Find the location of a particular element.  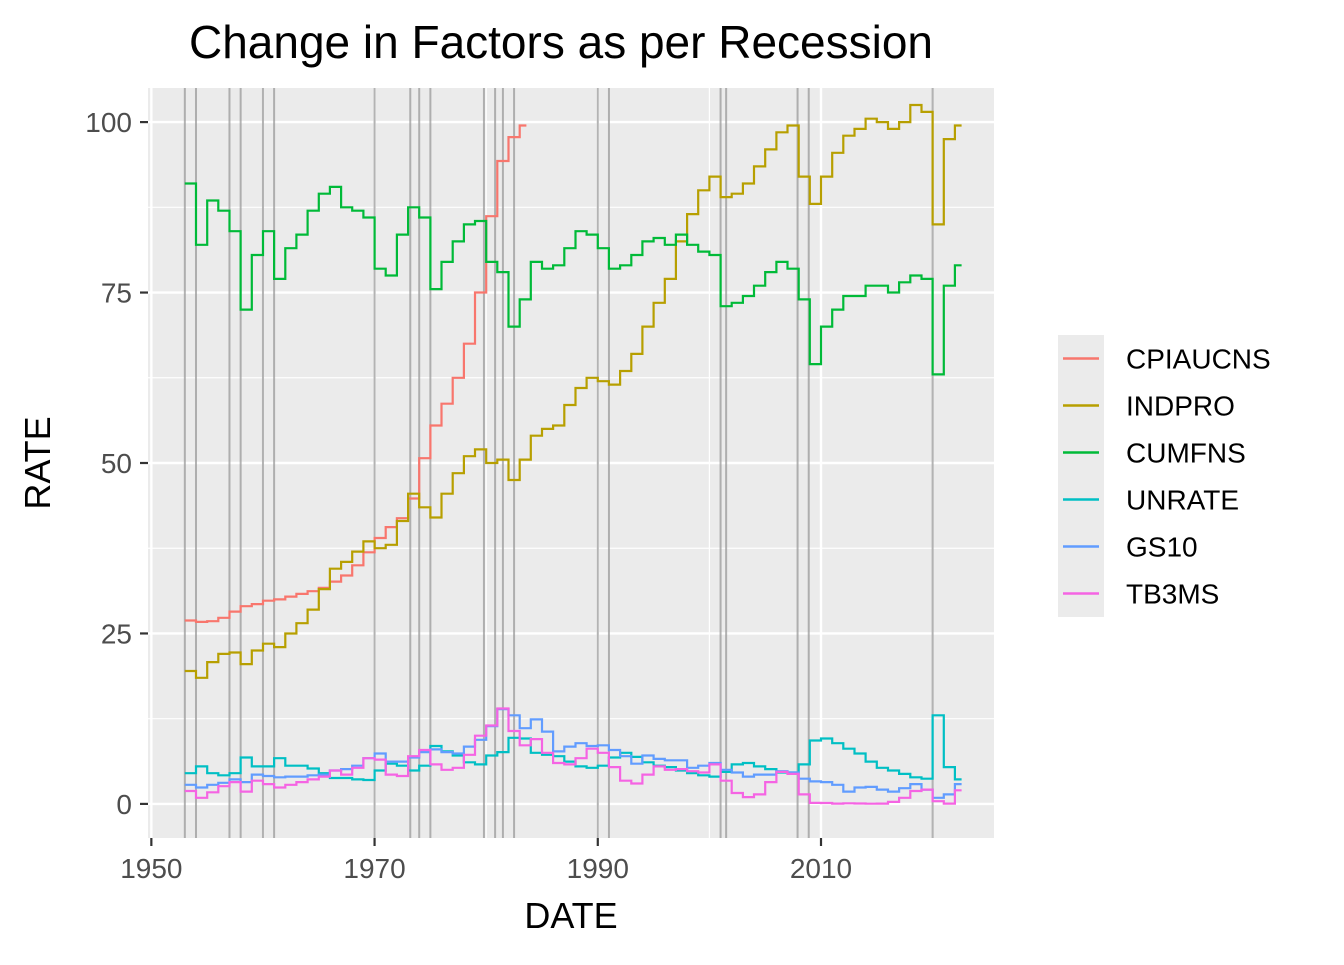

series-line-cpiaucns is located at coordinates (355, 373).